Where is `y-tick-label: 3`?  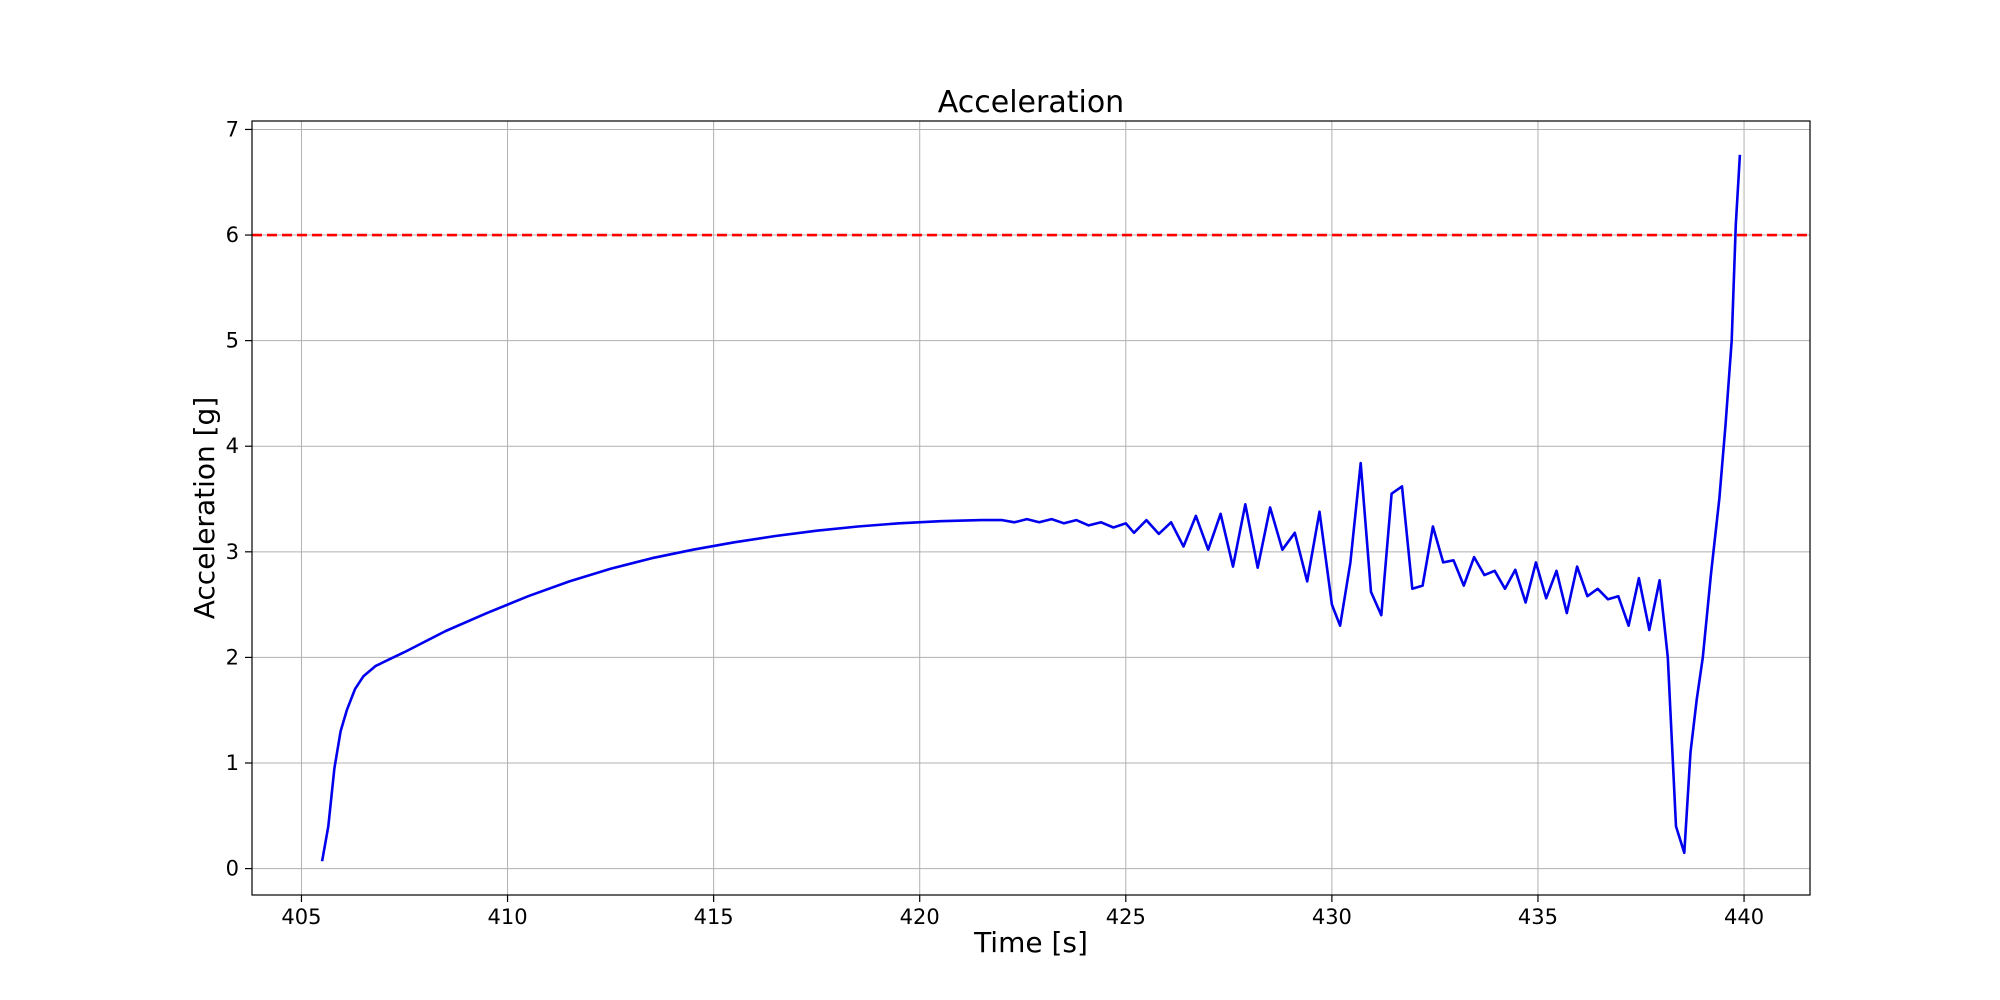
y-tick-label: 3 is located at coordinates (232, 552).